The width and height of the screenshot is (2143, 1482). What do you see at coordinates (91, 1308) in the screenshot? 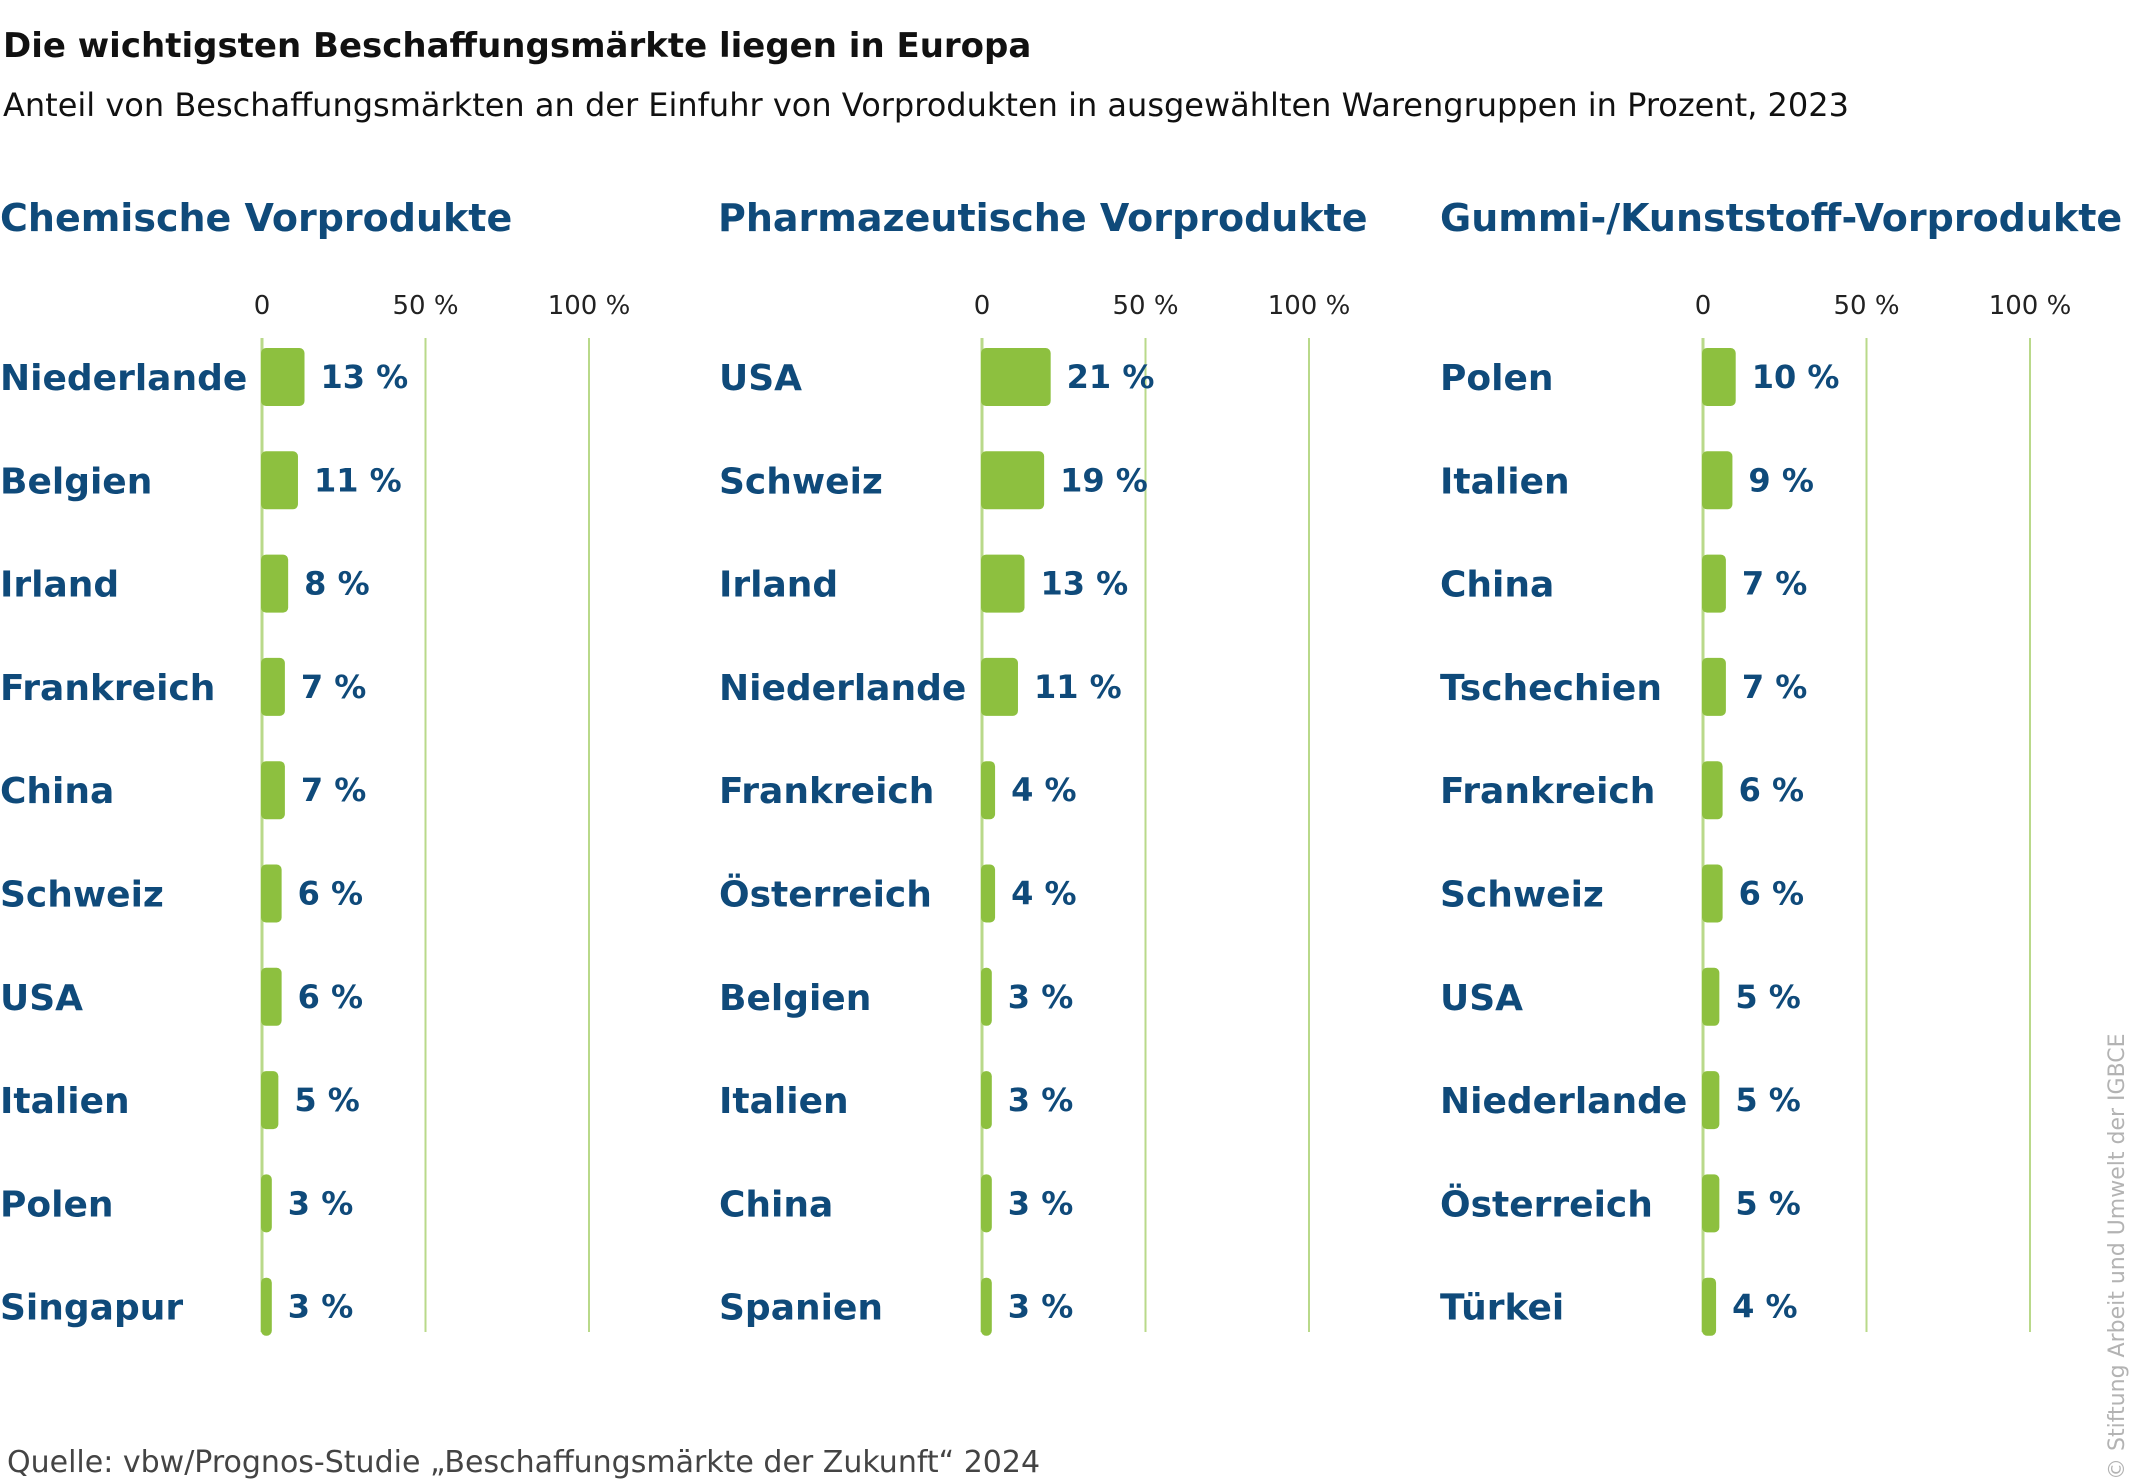
I see `category-label: Singapur` at bounding box center [91, 1308].